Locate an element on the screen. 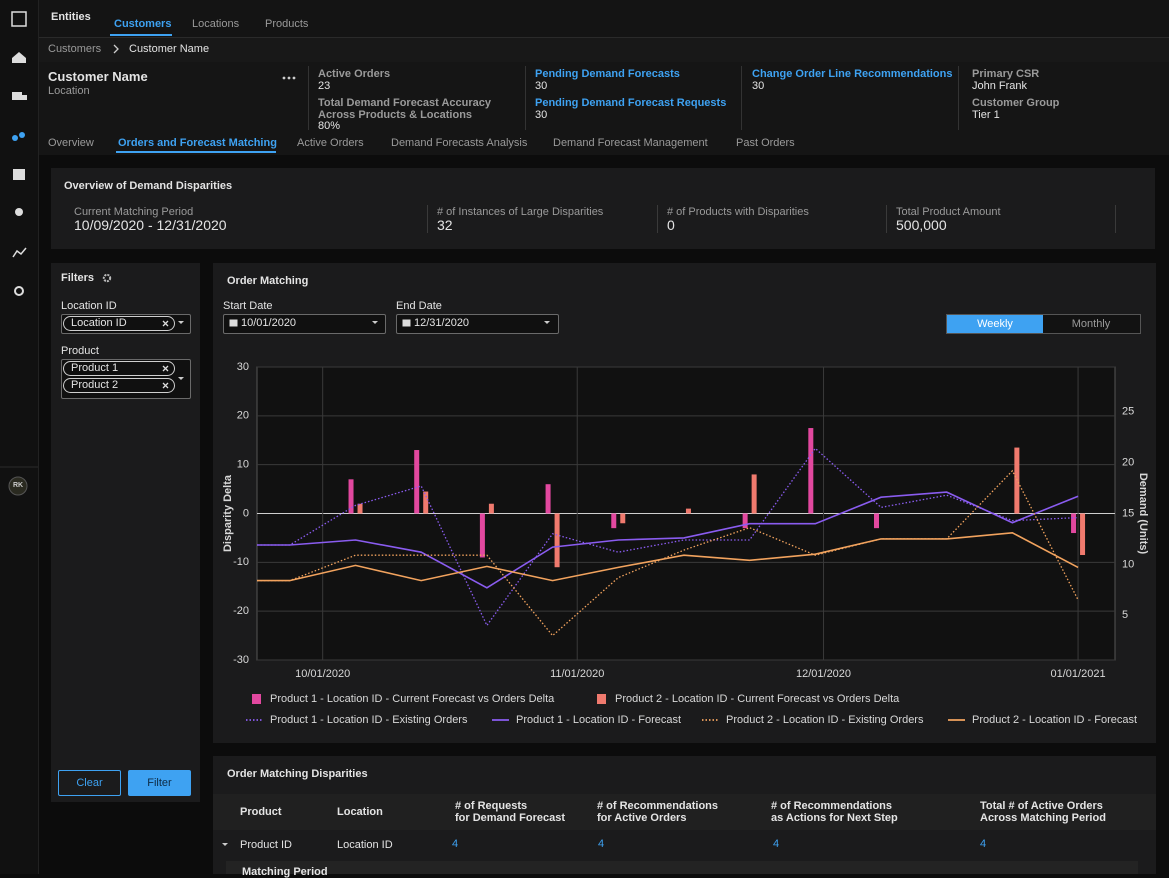 The width and height of the screenshot is (1169, 878). stat-link: Change Order Line Recommendations is located at coordinates (852, 74).